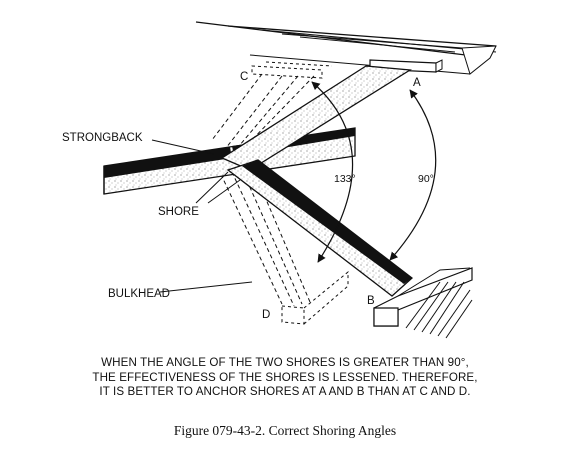 Image resolution: width=570 pixels, height=451 pixels. What do you see at coordinates (178, 212) in the screenshot?
I see `label-shore: SHORE` at bounding box center [178, 212].